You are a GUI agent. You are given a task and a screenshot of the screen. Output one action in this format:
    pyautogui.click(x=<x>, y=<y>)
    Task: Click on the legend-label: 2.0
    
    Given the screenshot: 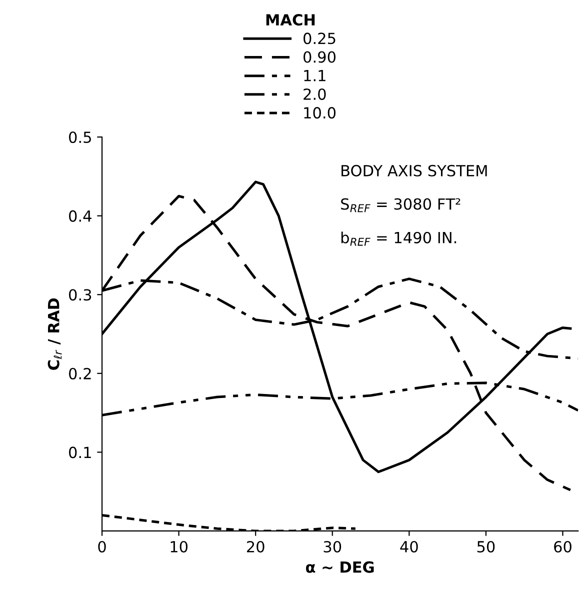 What is the action you would take?
    pyautogui.click(x=315, y=94)
    